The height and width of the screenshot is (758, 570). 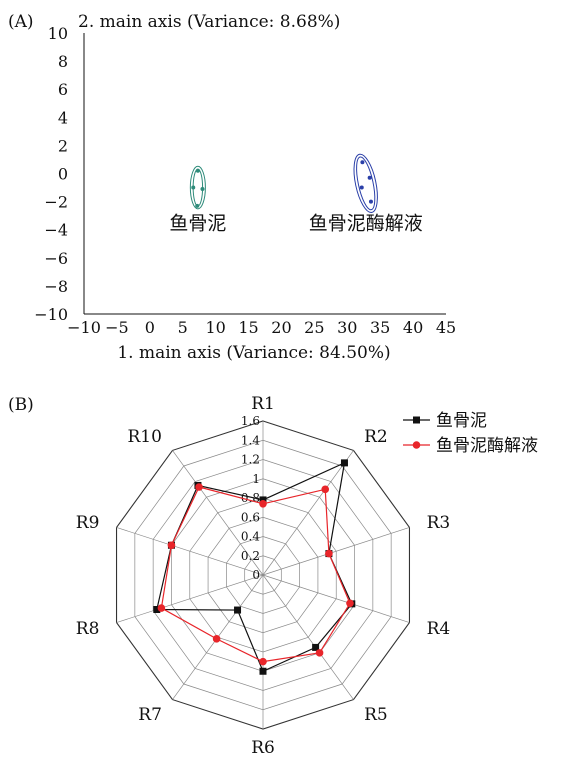 What do you see at coordinates (296, 194) in the screenshot?
I see `pca-groups: 鱼骨泥 鱼骨泥酶解液` at bounding box center [296, 194].